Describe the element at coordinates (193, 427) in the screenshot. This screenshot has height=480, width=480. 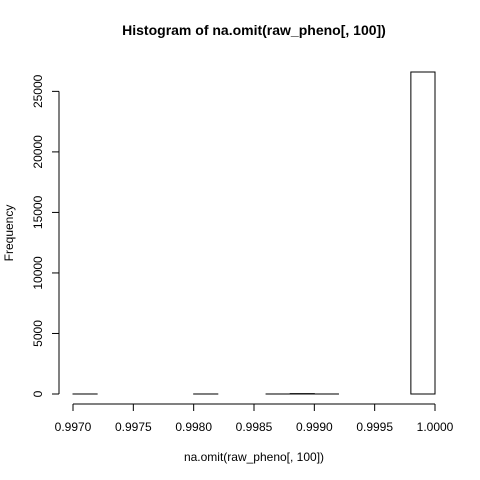
I see `x-tick-label: 0.9980` at that location.